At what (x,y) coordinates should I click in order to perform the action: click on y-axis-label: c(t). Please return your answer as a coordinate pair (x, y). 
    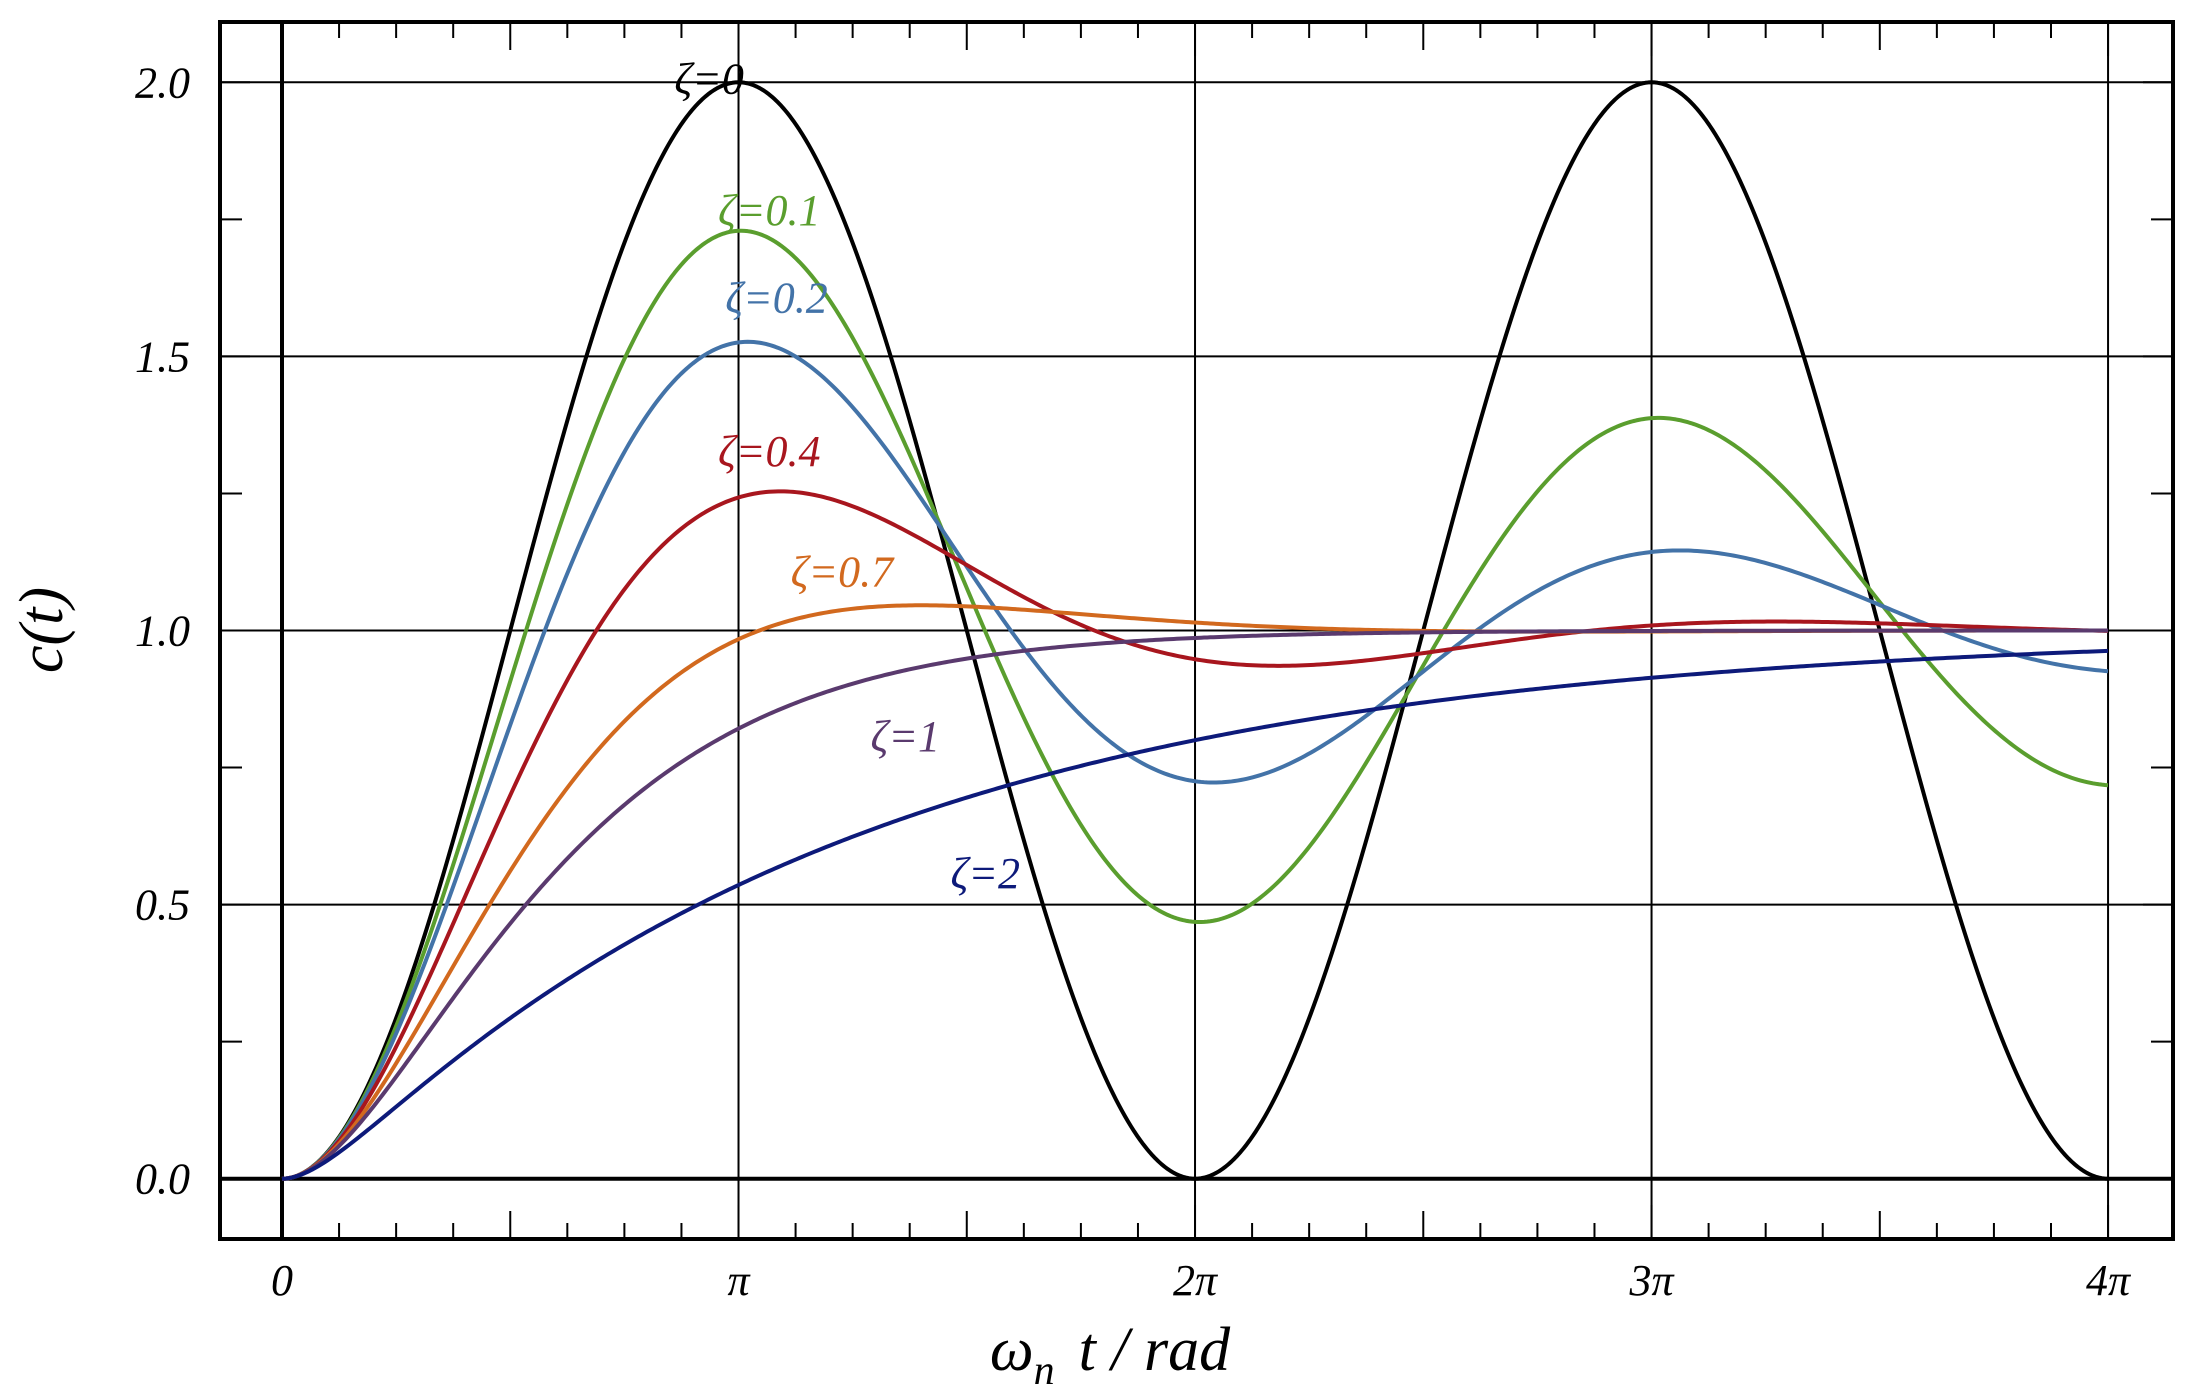
    Looking at the image, I should click on (42, 630).